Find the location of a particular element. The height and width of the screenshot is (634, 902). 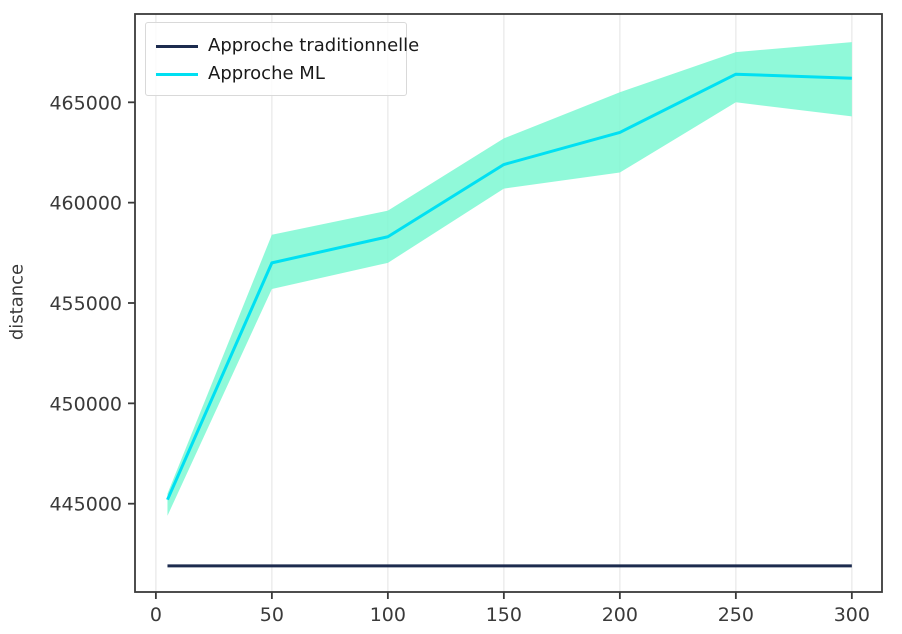

x-tick-label: 0 is located at coordinates (156, 615).